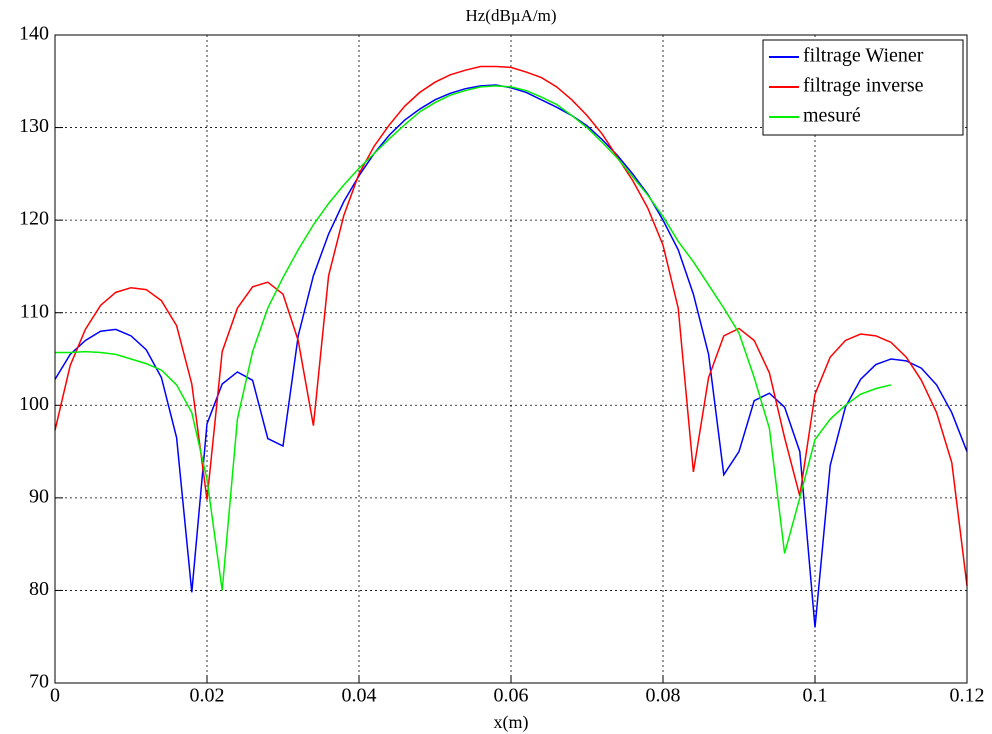 The height and width of the screenshot is (734, 992). Describe the element at coordinates (832, 116) in the screenshot. I see `legend-label: mesuré` at that location.